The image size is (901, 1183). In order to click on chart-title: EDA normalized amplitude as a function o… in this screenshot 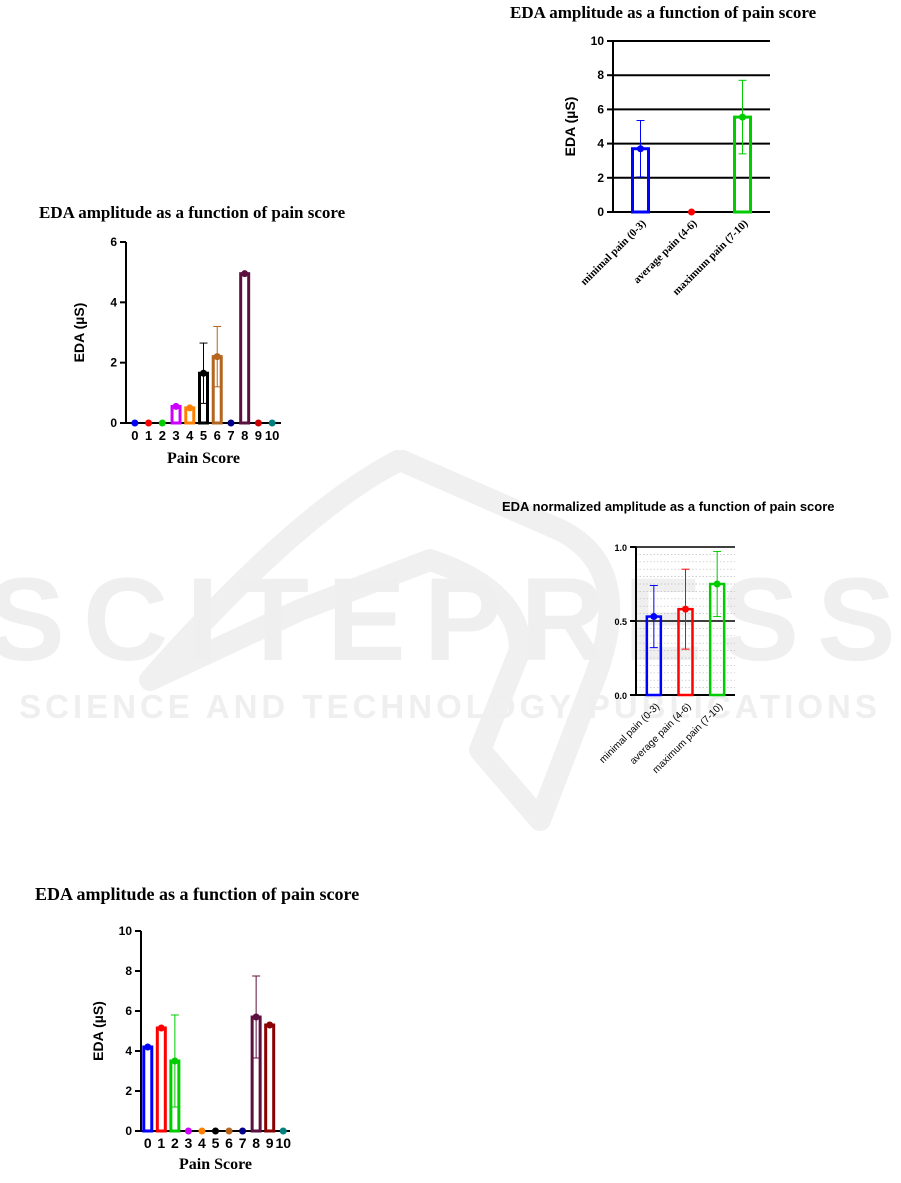, I will do `click(668, 506)`.